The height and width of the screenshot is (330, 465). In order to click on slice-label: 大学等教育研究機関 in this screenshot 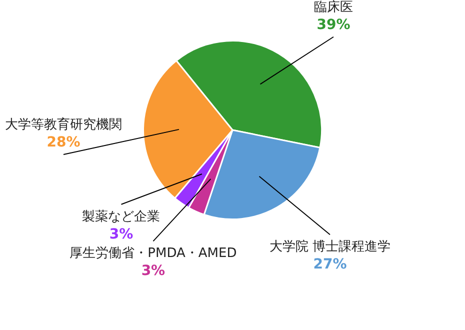, I will do `click(63, 124)`.